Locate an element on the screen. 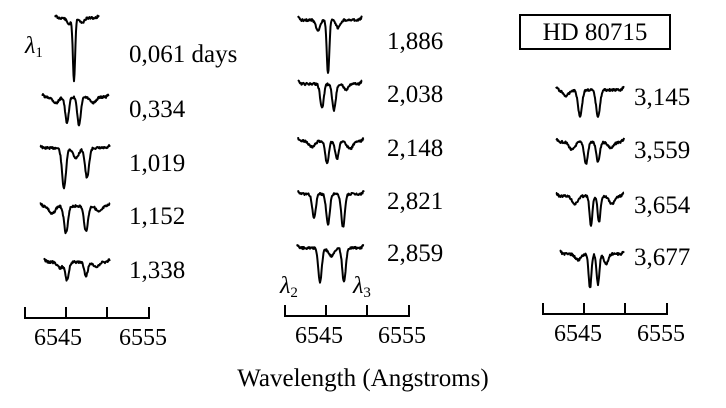 This screenshot has height=408, width=726. phase-label-14: 3,677 is located at coordinates (662, 257).